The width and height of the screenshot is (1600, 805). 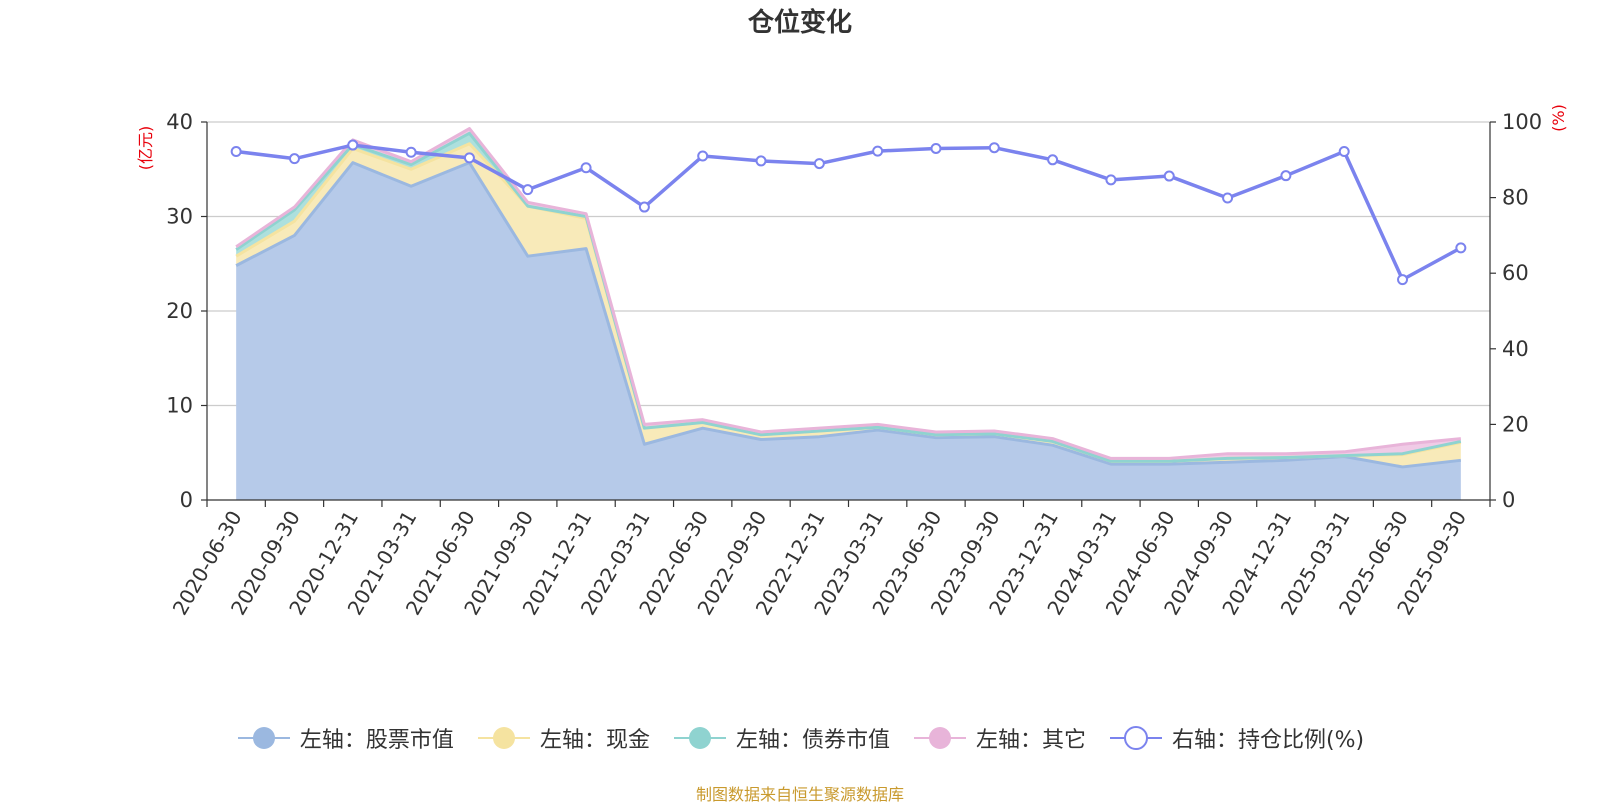 I want to click on left-tick-label: 20, so click(x=179, y=311).